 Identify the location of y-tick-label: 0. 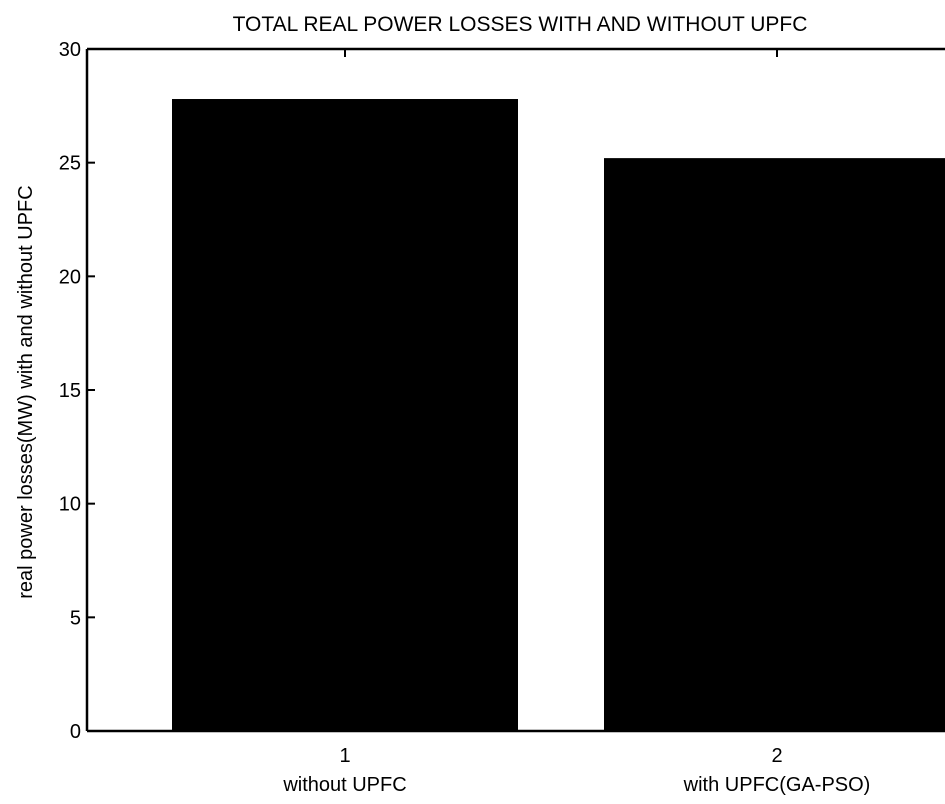
(75, 732).